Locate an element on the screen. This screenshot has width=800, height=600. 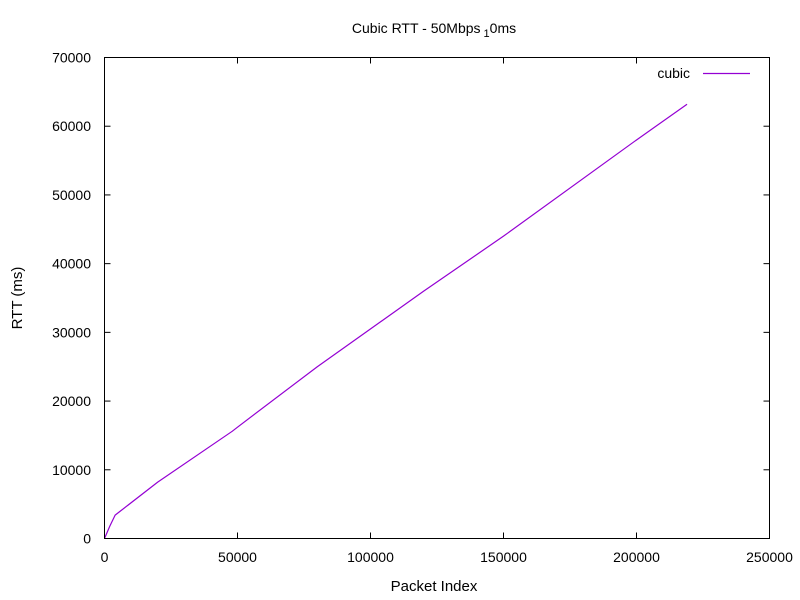
y-tick-label: 30000 is located at coordinates (71, 332).